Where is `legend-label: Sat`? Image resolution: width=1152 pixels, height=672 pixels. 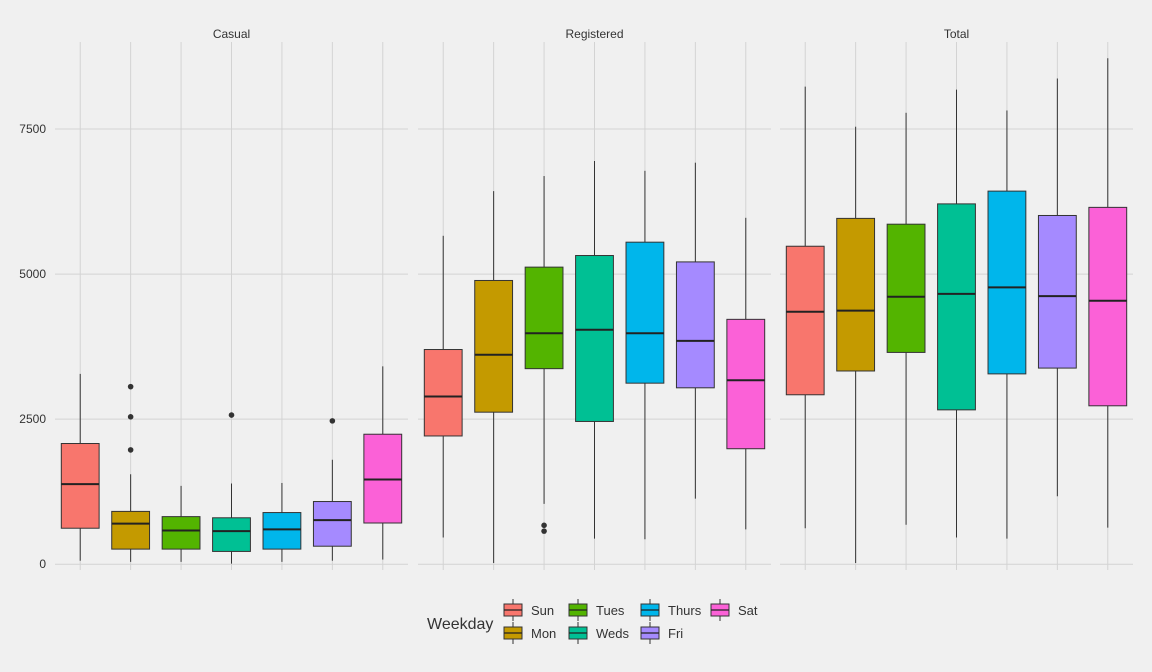
legend-label: Sat is located at coordinates (748, 610).